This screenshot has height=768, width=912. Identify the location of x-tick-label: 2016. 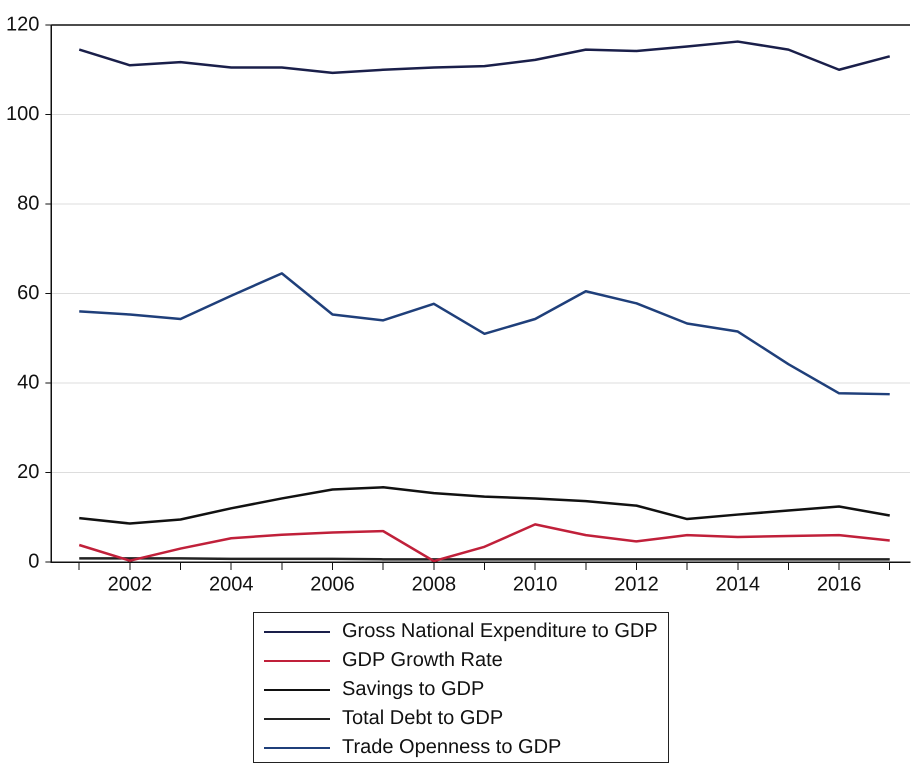
(839, 585).